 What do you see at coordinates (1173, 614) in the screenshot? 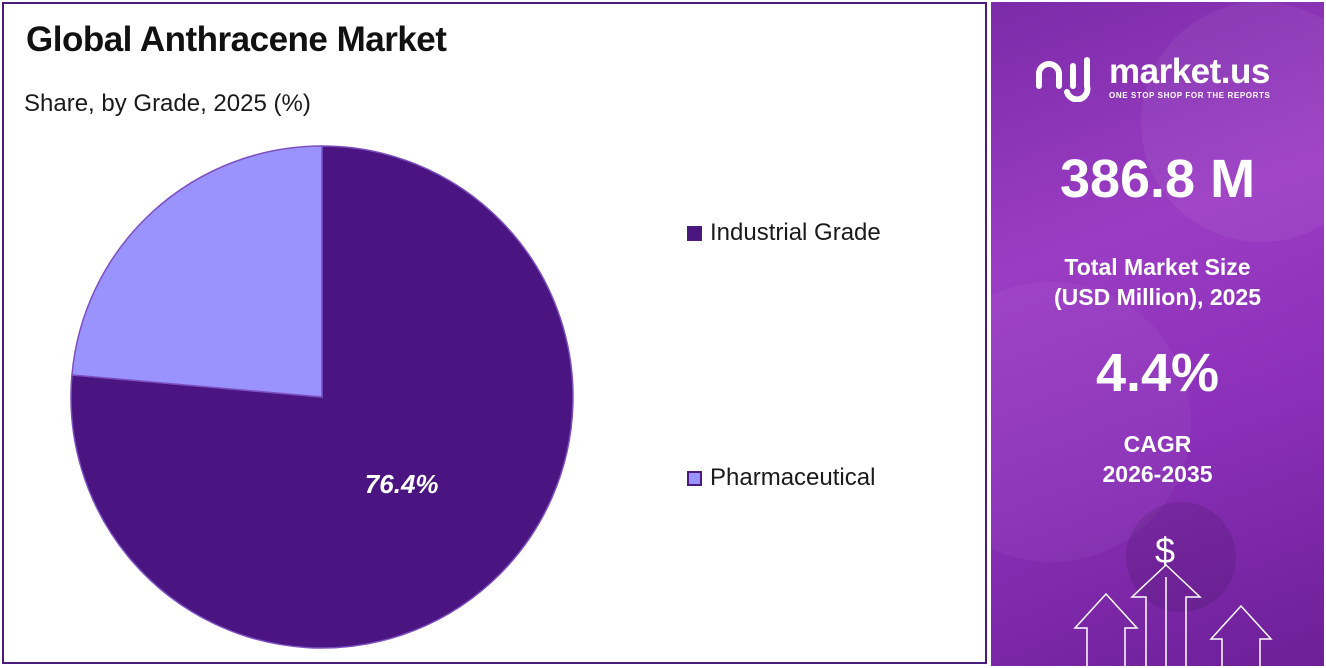
I see `growth-arrows-icon` at bounding box center [1173, 614].